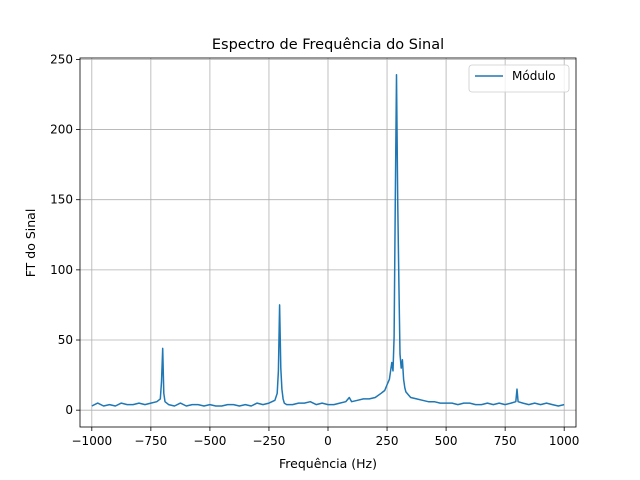 The height and width of the screenshot is (480, 640). Describe the element at coordinates (328, 441) in the screenshot. I see `x-tick-label: 0` at that location.